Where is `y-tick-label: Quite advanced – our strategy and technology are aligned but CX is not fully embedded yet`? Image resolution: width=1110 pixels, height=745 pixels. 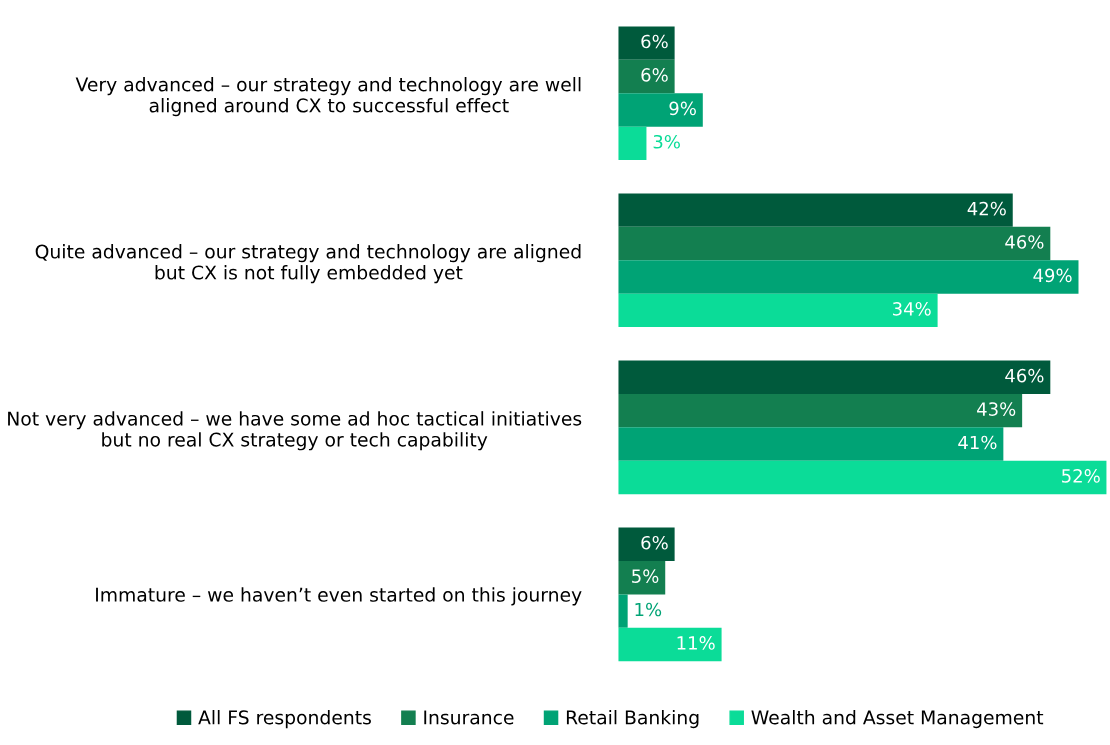 y-tick-label: Quite advanced – our strategy and technology are aligned but CX is not fully embedded yet is located at coordinates (308, 264).